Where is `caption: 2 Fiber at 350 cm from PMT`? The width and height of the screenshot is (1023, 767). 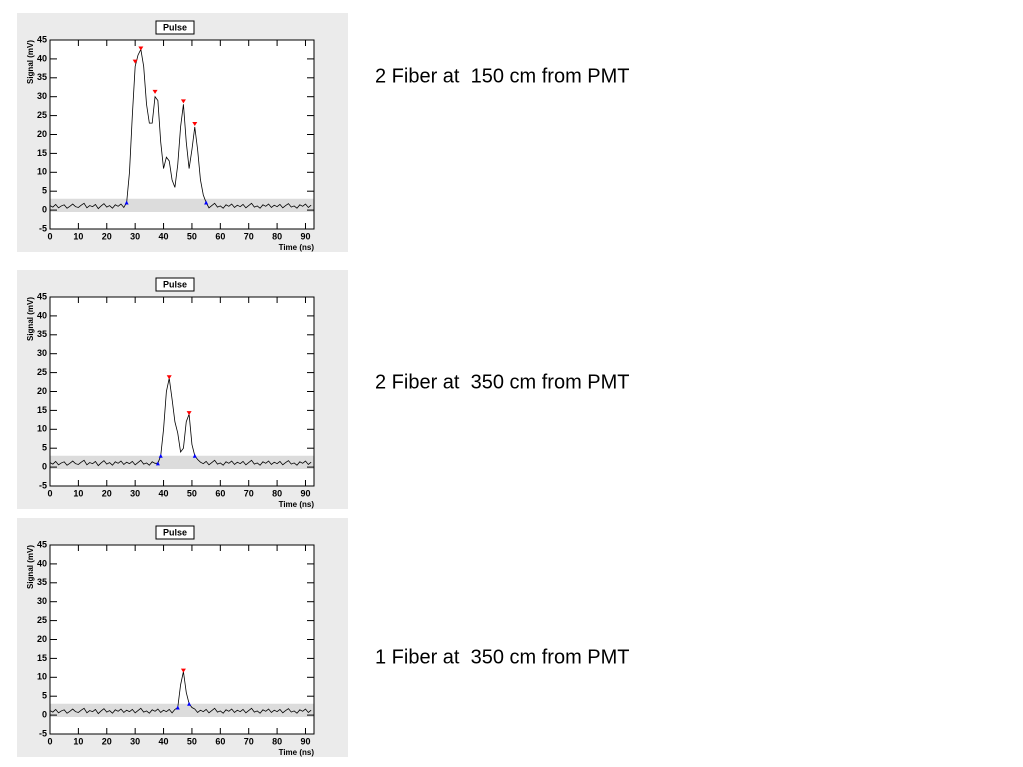 caption: 2 Fiber at 350 cm from PMT is located at coordinates (502, 382).